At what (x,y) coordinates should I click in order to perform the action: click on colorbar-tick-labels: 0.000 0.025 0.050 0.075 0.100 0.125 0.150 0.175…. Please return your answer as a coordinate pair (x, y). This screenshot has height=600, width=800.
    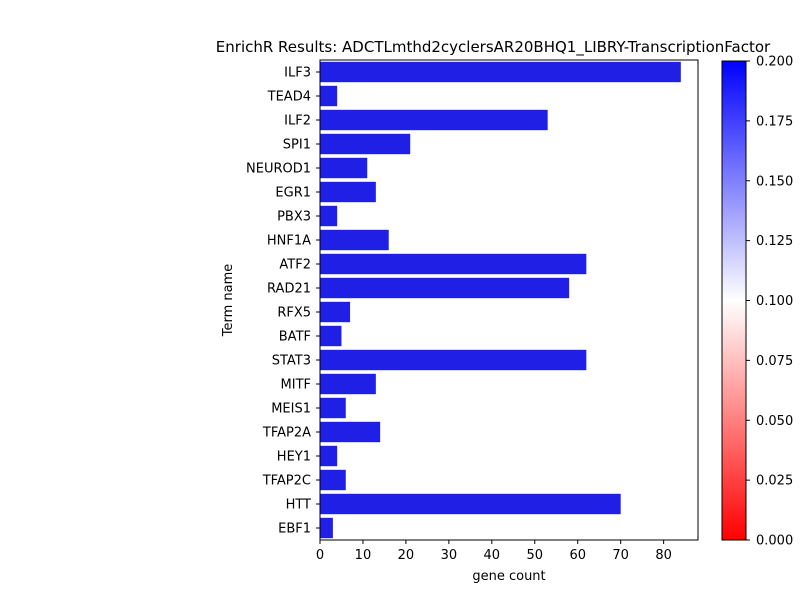
    Looking at the image, I should click on (769, 302).